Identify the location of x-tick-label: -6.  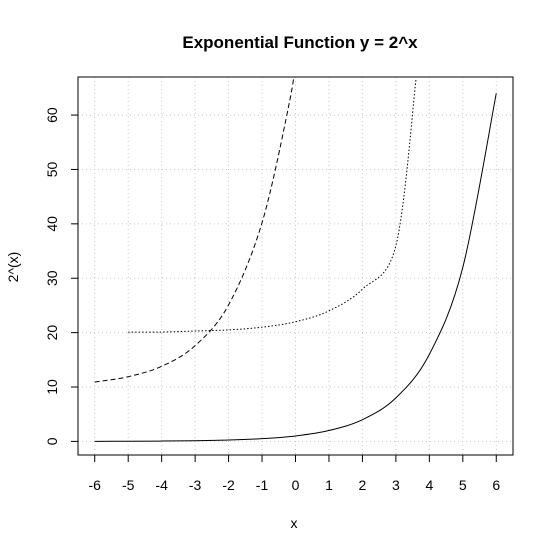
(95, 485).